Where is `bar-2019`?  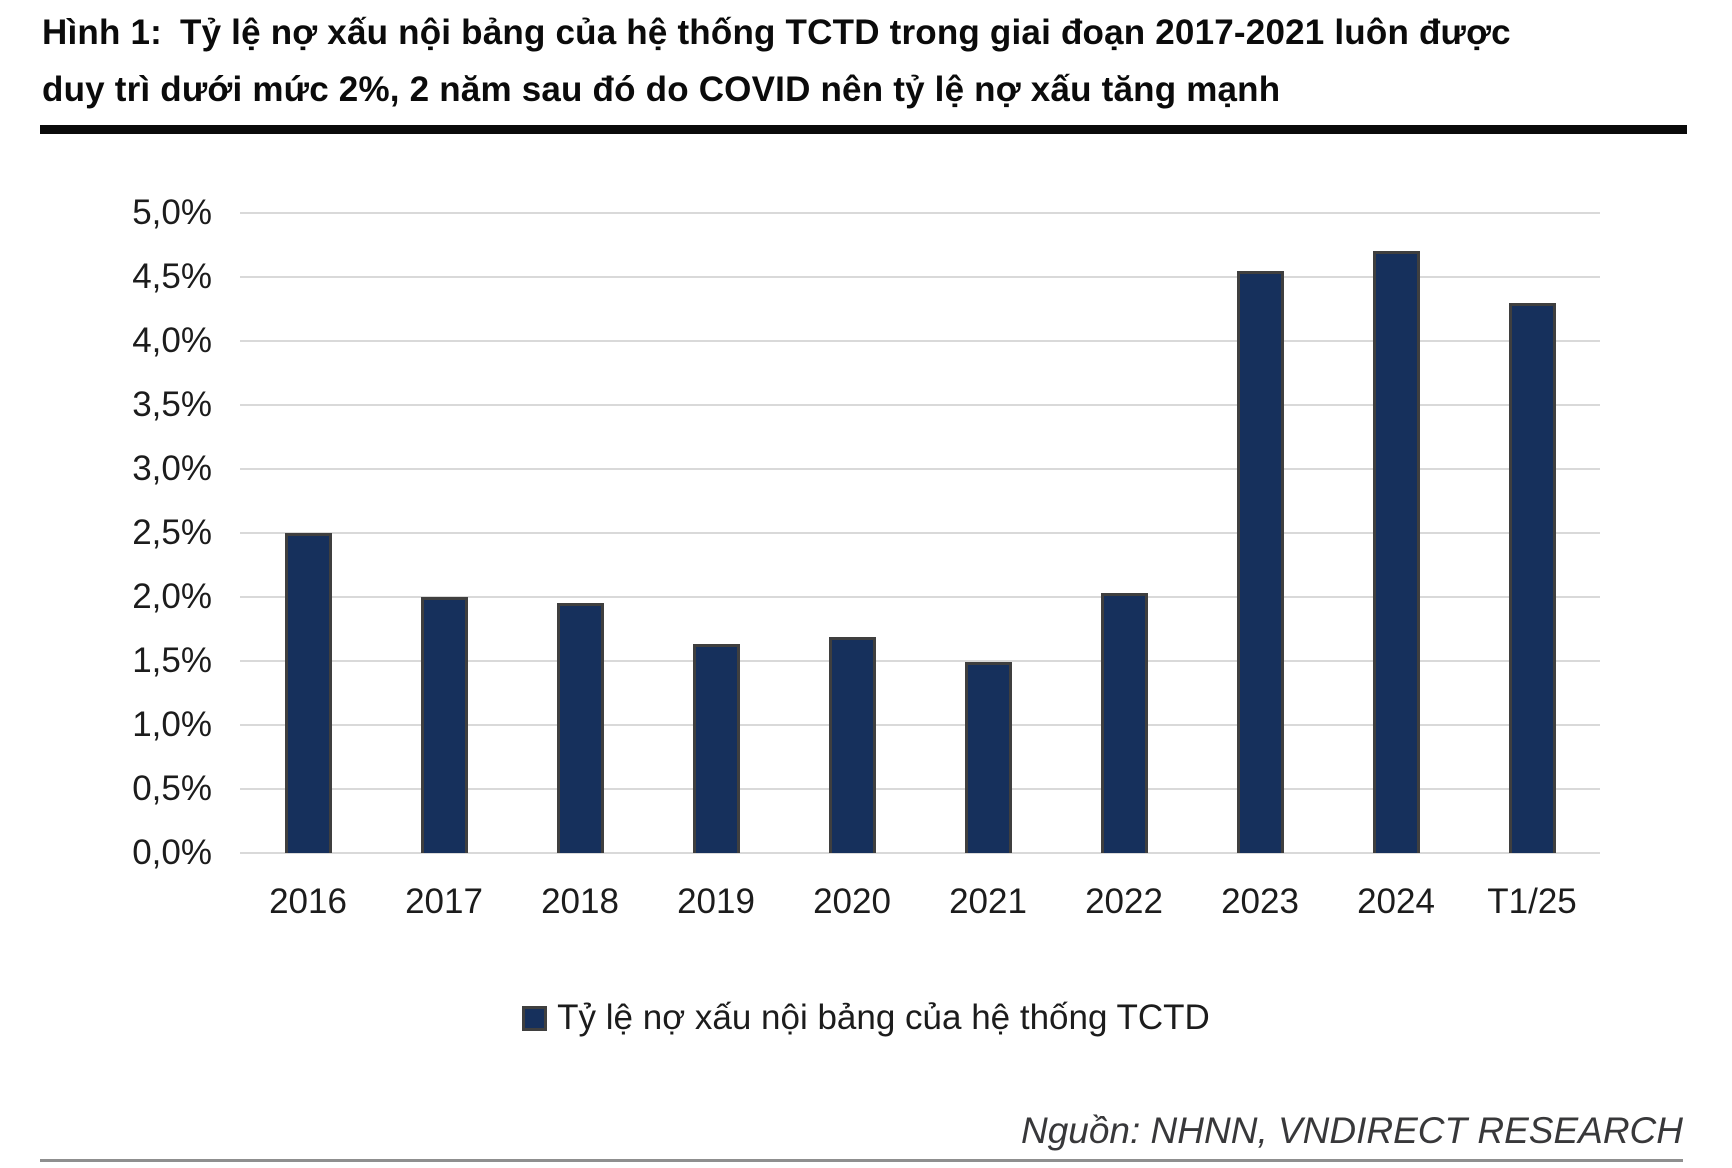 bar-2019 is located at coordinates (716, 748).